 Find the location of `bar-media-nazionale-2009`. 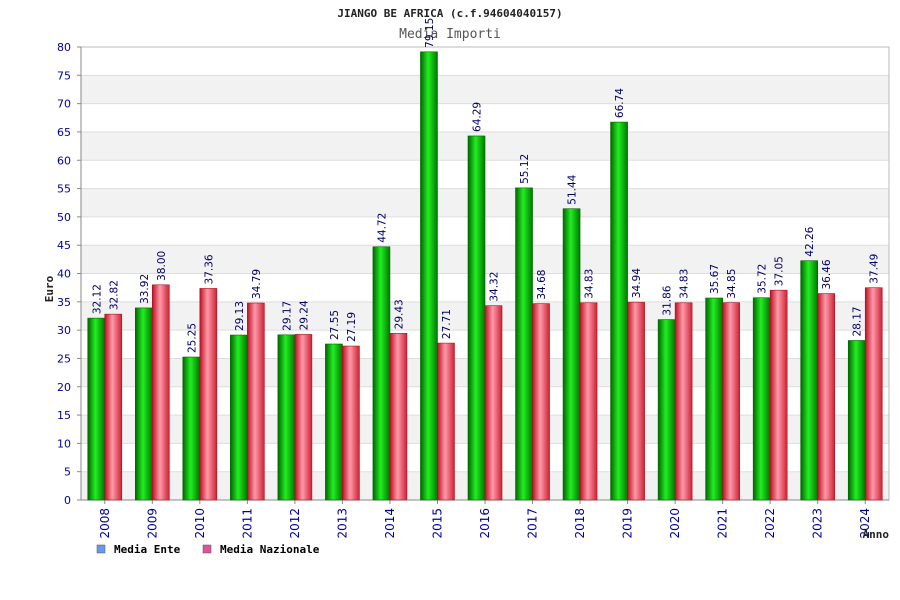

bar-media-nazionale-2009 is located at coordinates (160, 392).